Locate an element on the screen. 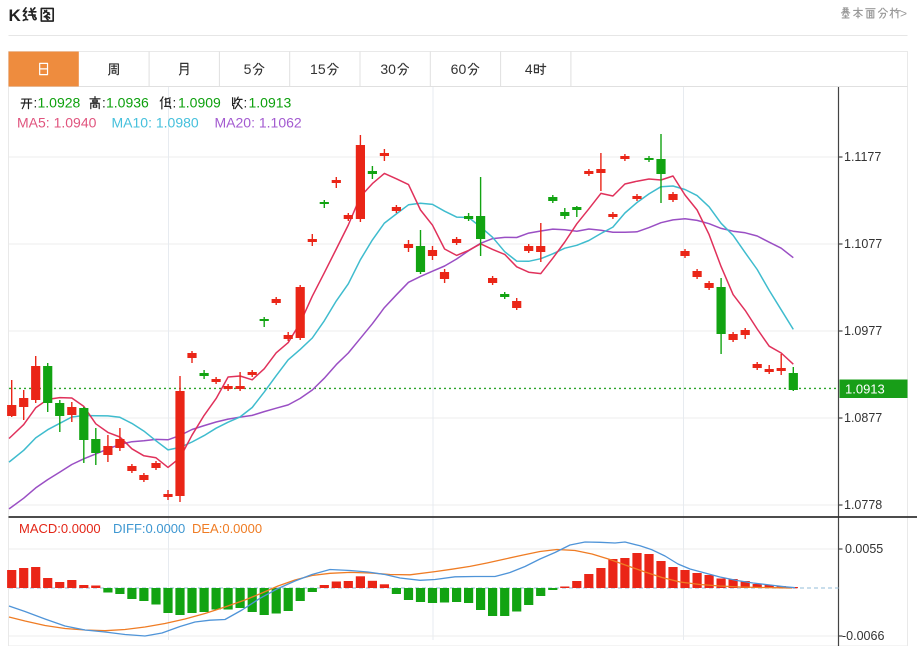 The width and height of the screenshot is (917, 646). svg-text: 0.0055 is located at coordinates (864, 549).